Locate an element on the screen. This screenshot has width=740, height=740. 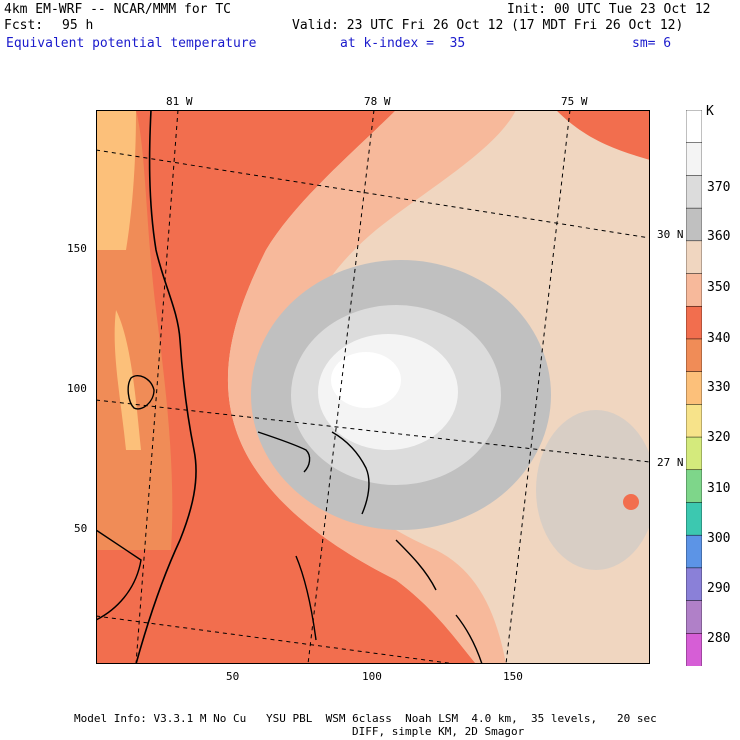
lon-label-81w: 81 W is located at coordinates (179, 101).